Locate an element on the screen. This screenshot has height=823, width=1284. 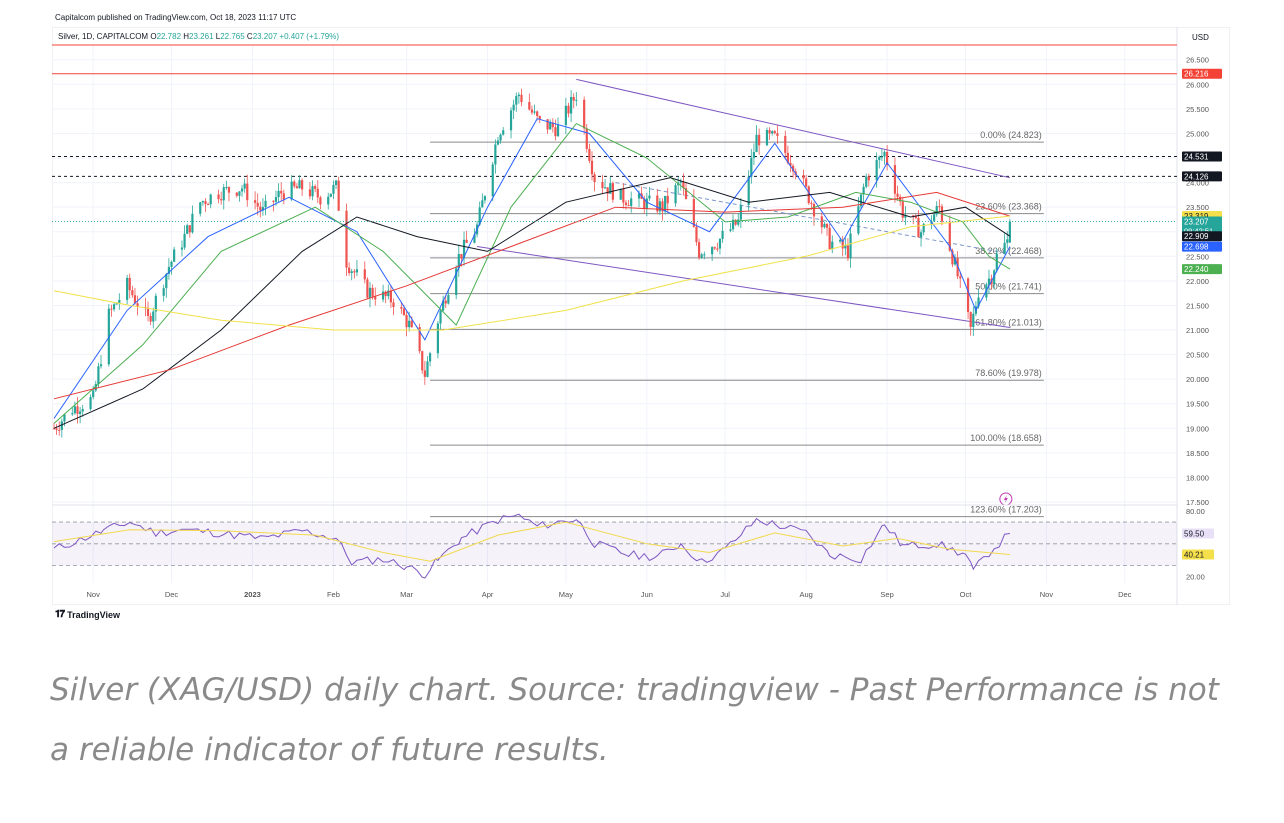
price-label-text: 24.531 is located at coordinates (1196, 156).